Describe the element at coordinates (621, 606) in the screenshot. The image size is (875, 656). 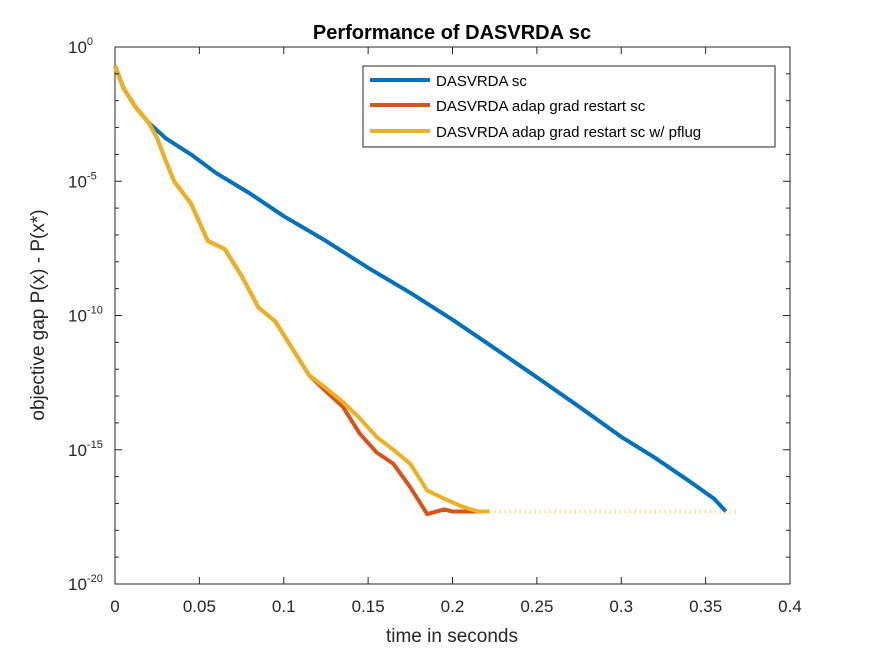
I see `x-tick-label: 0.3` at that location.